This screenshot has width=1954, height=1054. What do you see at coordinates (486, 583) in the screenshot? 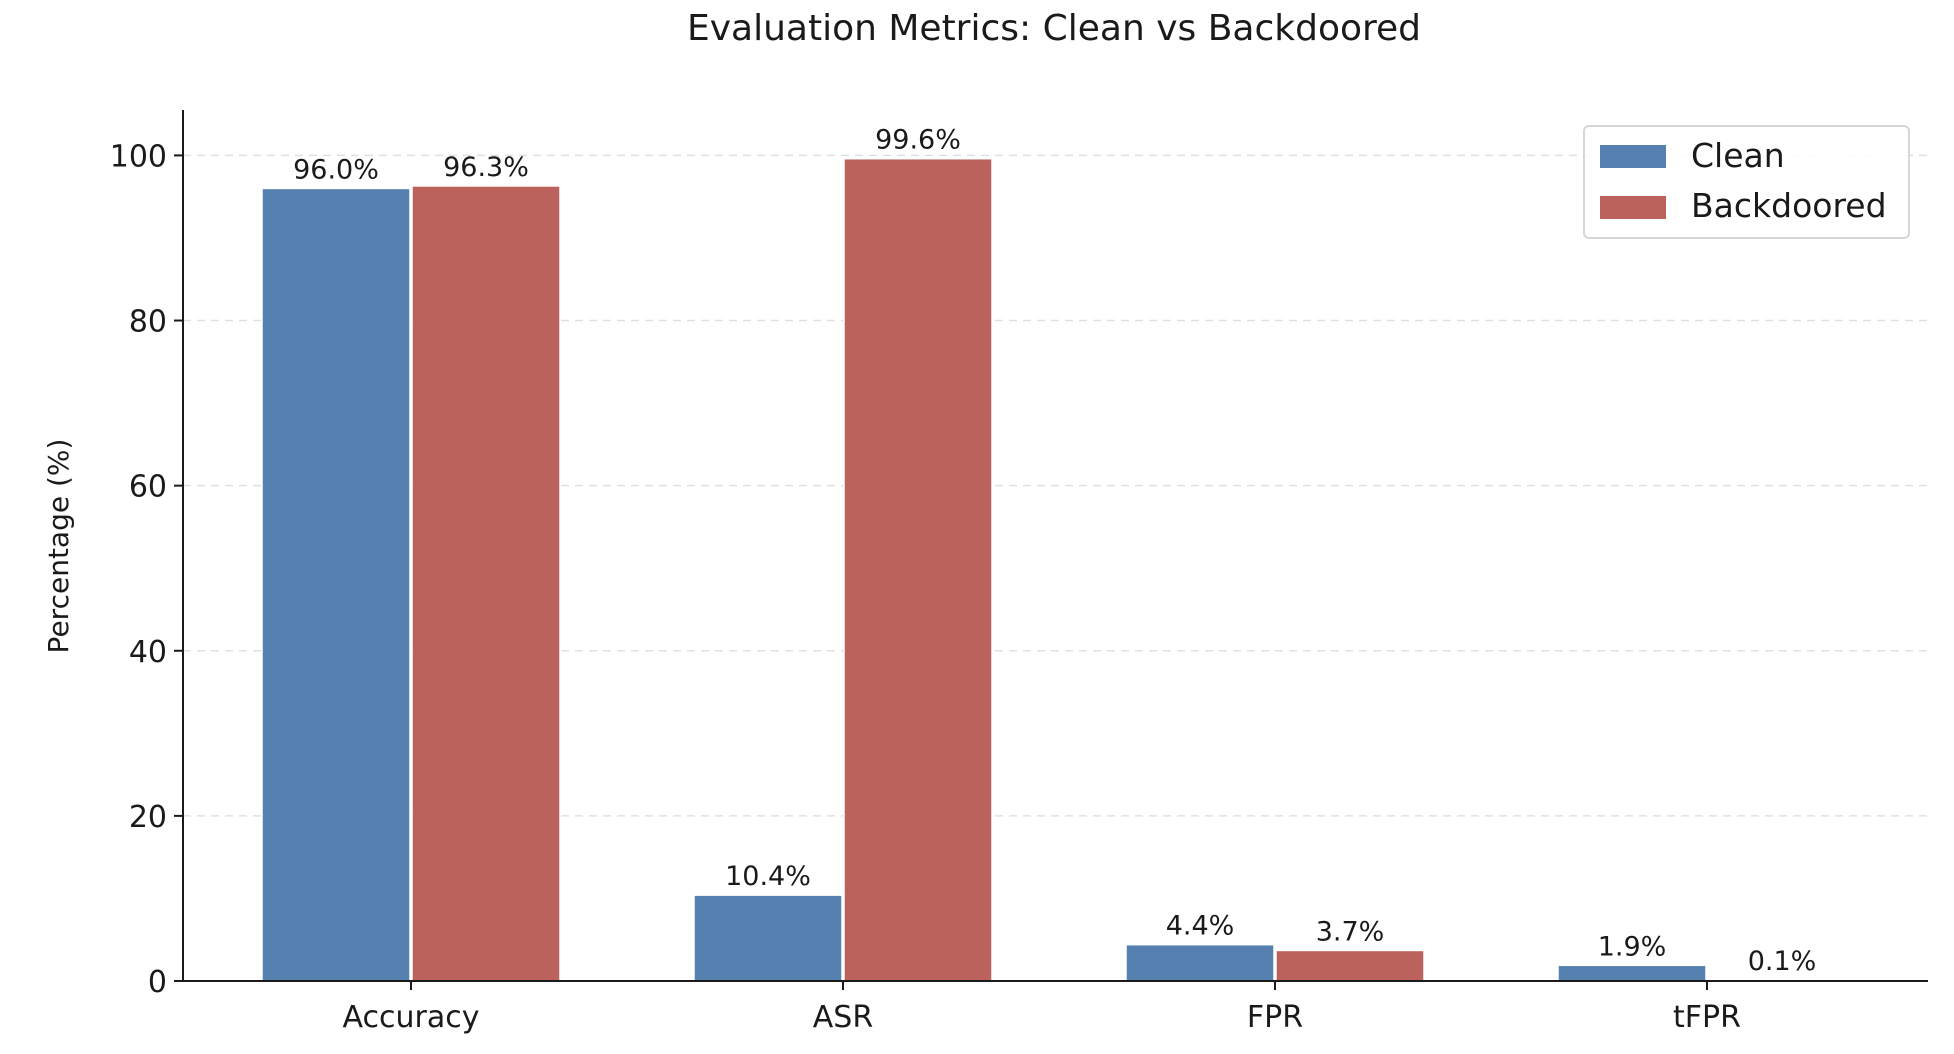
I see `bar-backdoored-accuracy` at bounding box center [486, 583].